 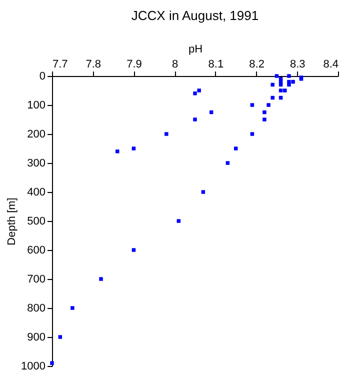 I want to click on y-tick-label: 100, so click(x=36, y=106).